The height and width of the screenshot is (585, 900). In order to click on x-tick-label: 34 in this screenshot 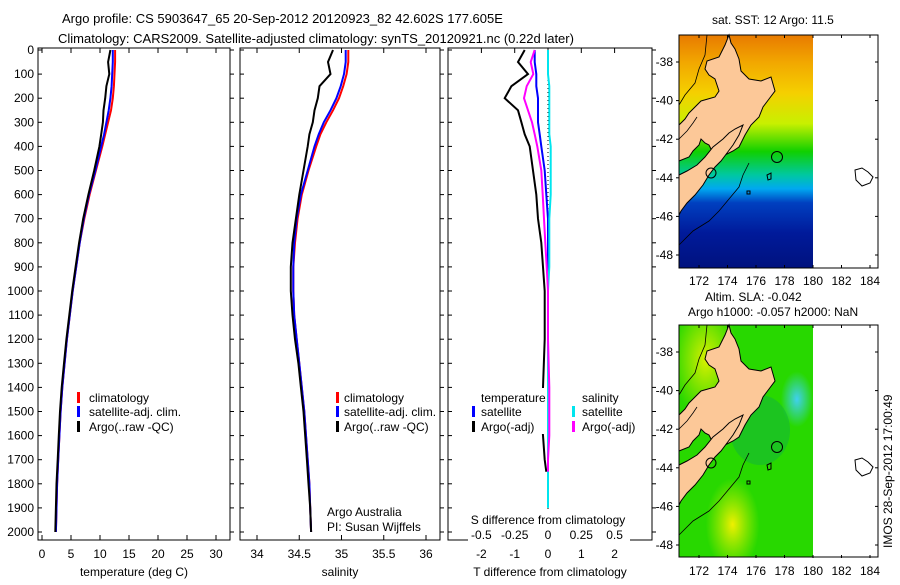, I will do `click(257, 554)`.